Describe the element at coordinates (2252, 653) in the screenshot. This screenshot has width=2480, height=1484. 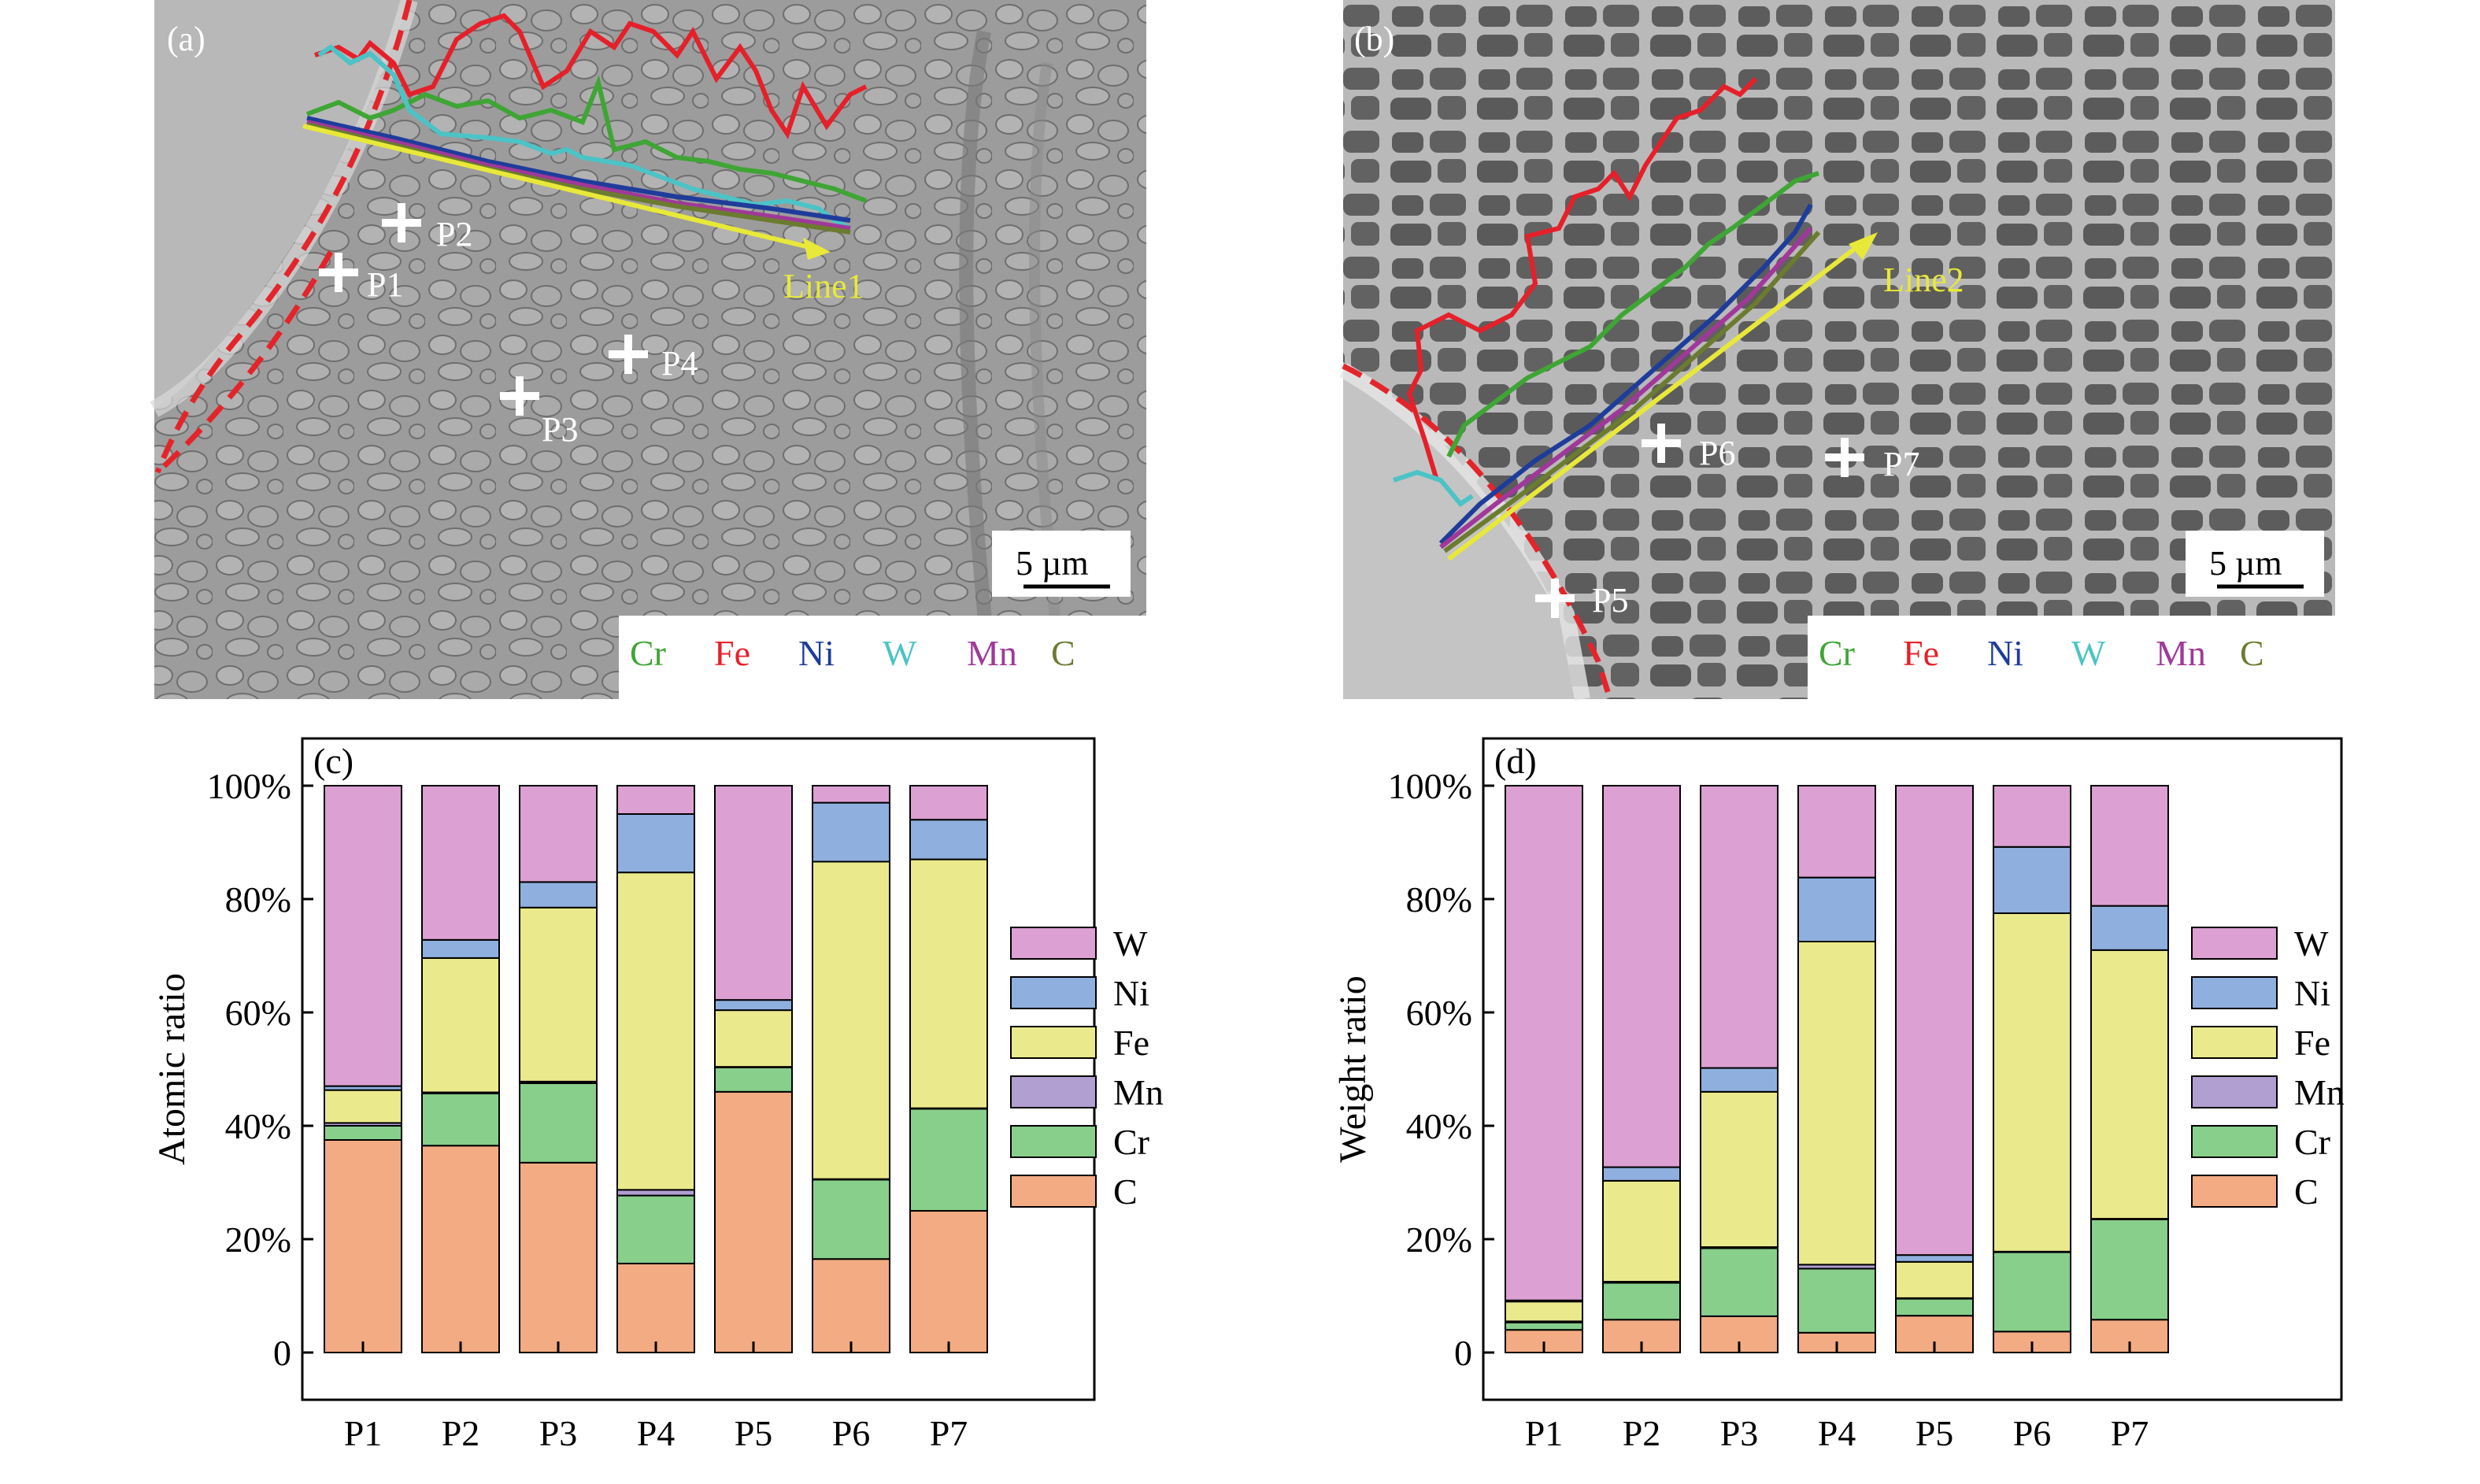
I see `legend-c-b: C` at that location.